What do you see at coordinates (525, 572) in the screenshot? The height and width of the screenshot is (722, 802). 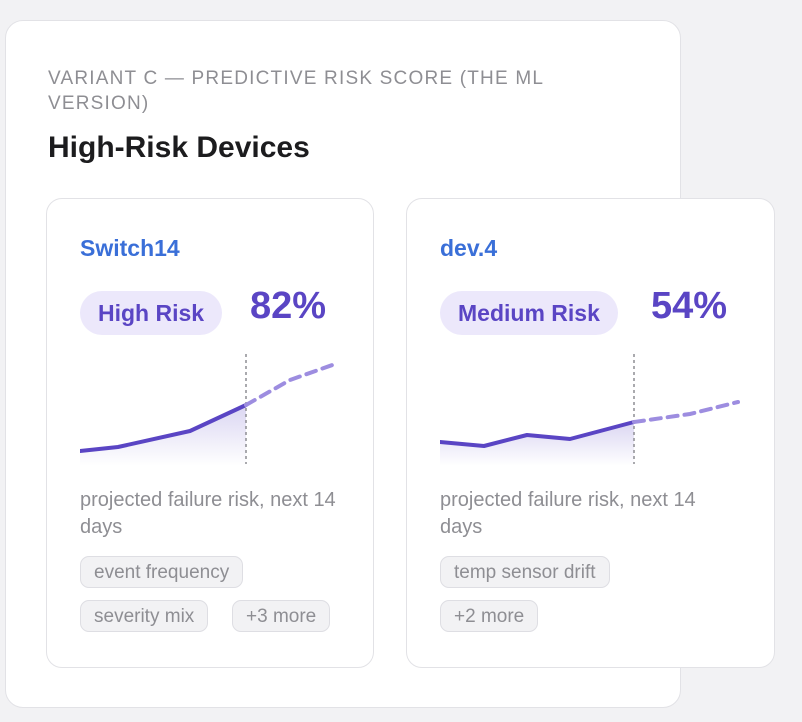 I see `factor-chip: temp sensor drift` at bounding box center [525, 572].